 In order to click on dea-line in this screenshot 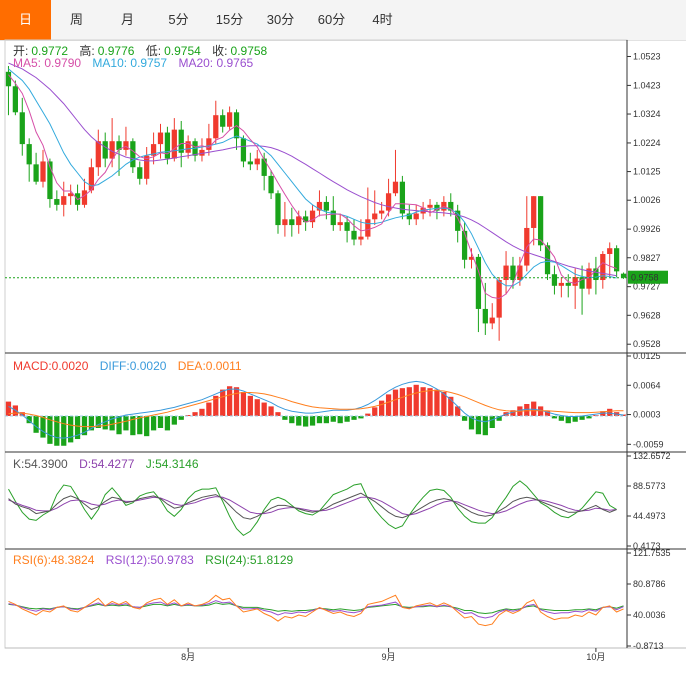, I will do `click(316, 409)`.